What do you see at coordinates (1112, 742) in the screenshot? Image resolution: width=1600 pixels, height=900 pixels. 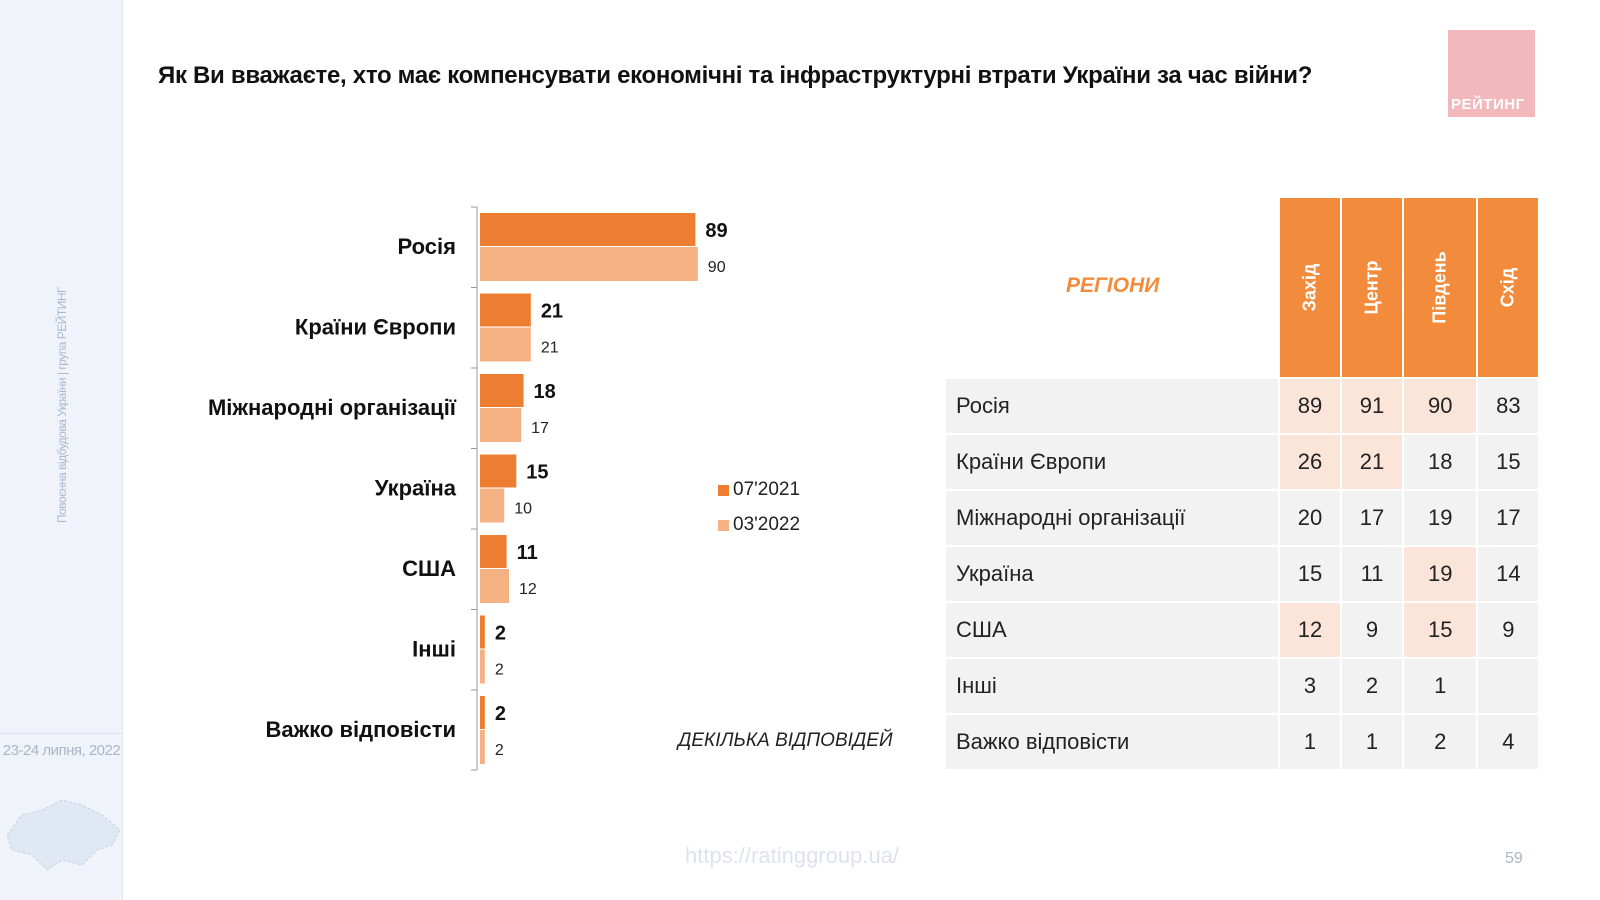 I see `row-label: Важко відповісти` at bounding box center [1112, 742].